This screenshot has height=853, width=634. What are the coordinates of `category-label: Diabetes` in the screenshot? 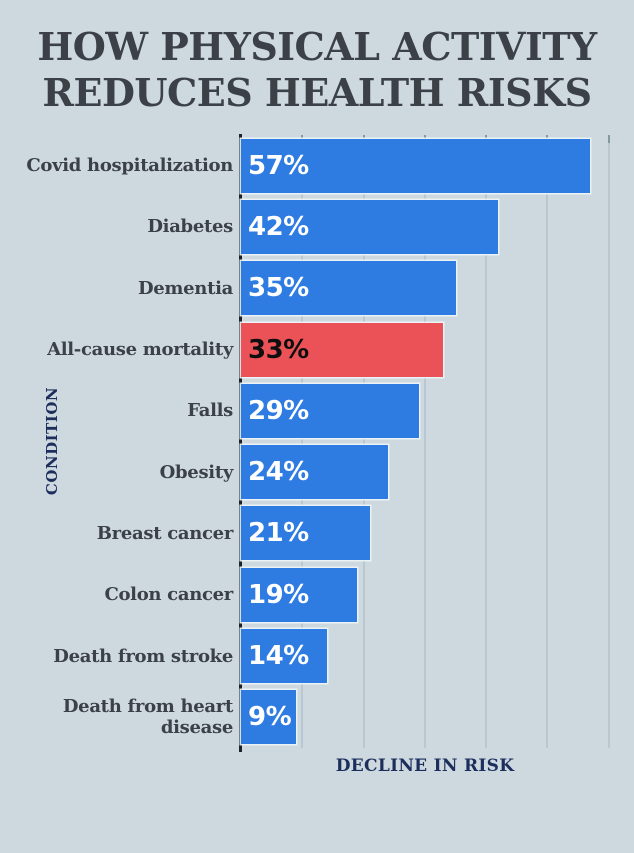 It's located at (190, 227).